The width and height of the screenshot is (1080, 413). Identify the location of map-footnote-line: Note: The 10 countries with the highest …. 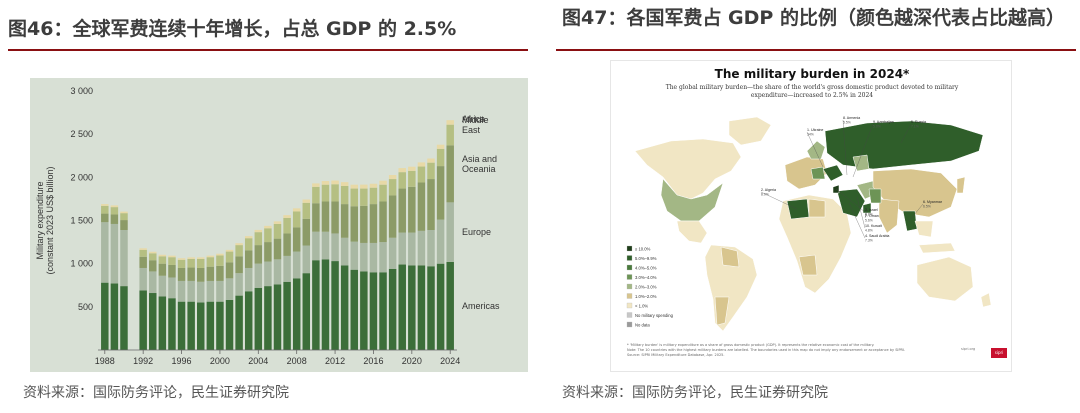
(766, 350).